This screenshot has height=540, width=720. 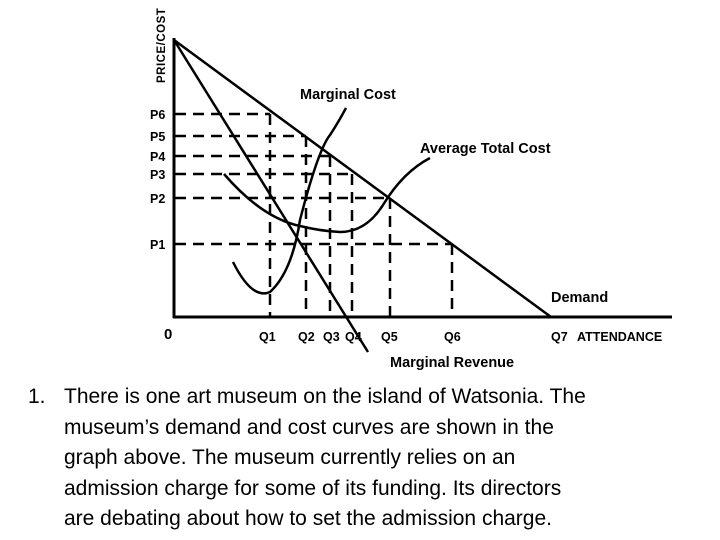 What do you see at coordinates (559, 337) in the screenshot?
I see `x-tick-q7: Q7` at bounding box center [559, 337].